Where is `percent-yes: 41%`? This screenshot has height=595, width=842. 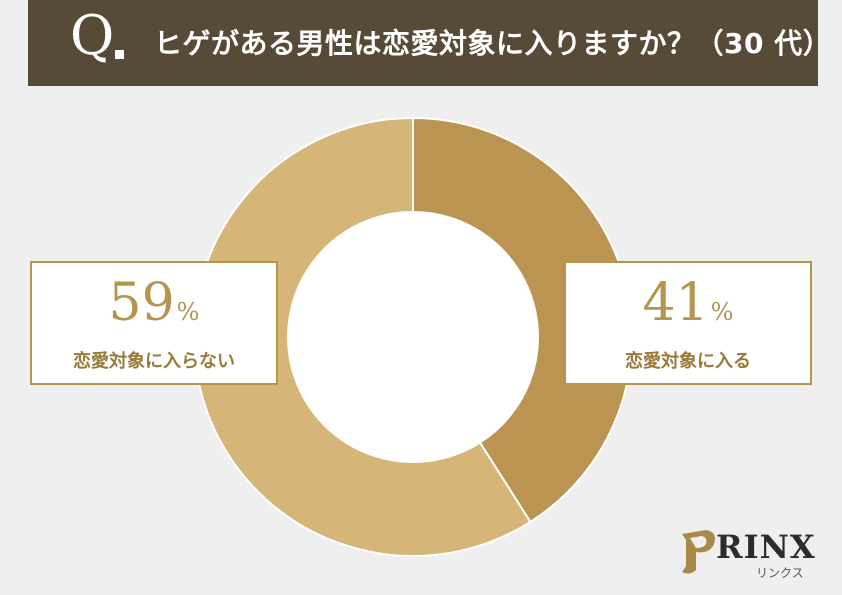 percent-yes: 41% is located at coordinates (688, 303).